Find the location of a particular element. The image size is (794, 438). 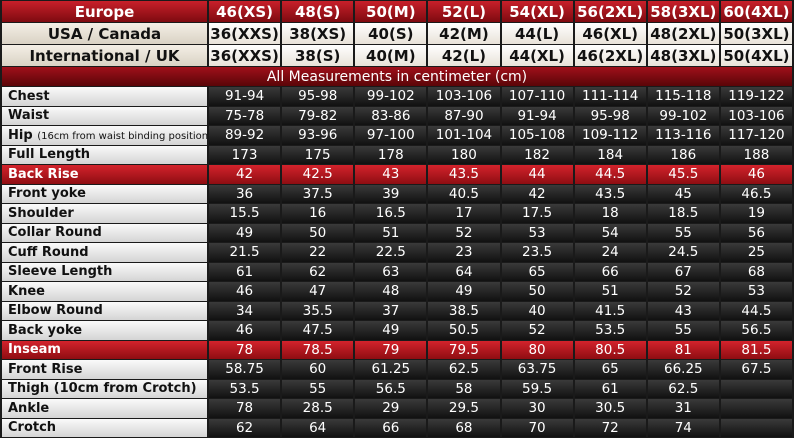

label-text: Collar Round is located at coordinates (55, 233).